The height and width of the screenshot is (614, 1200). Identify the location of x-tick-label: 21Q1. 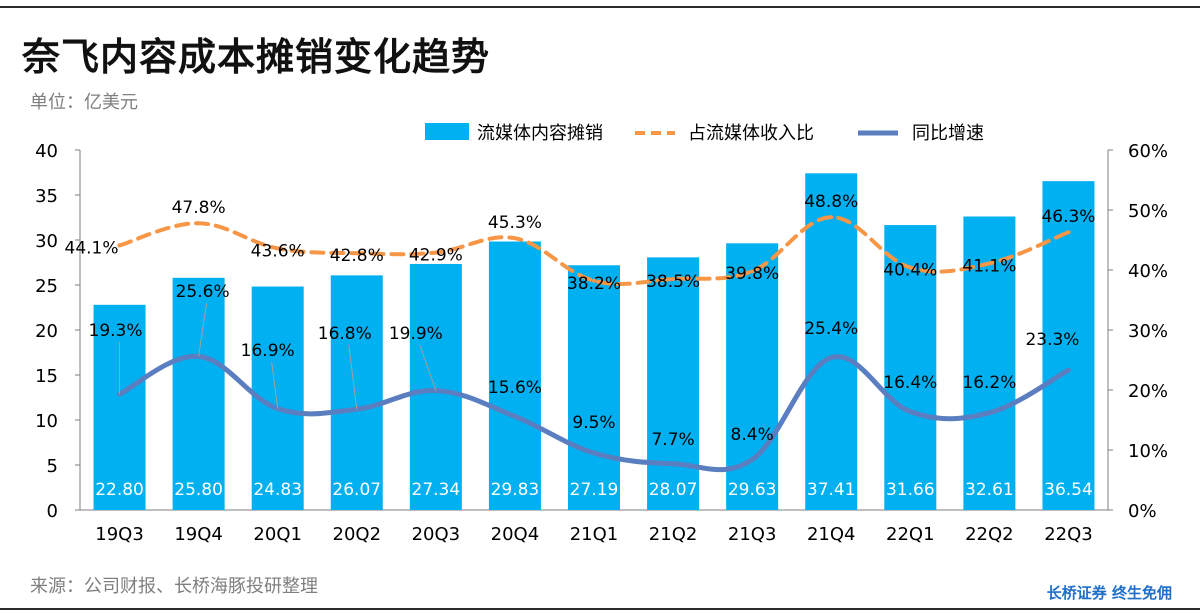
(594, 534).